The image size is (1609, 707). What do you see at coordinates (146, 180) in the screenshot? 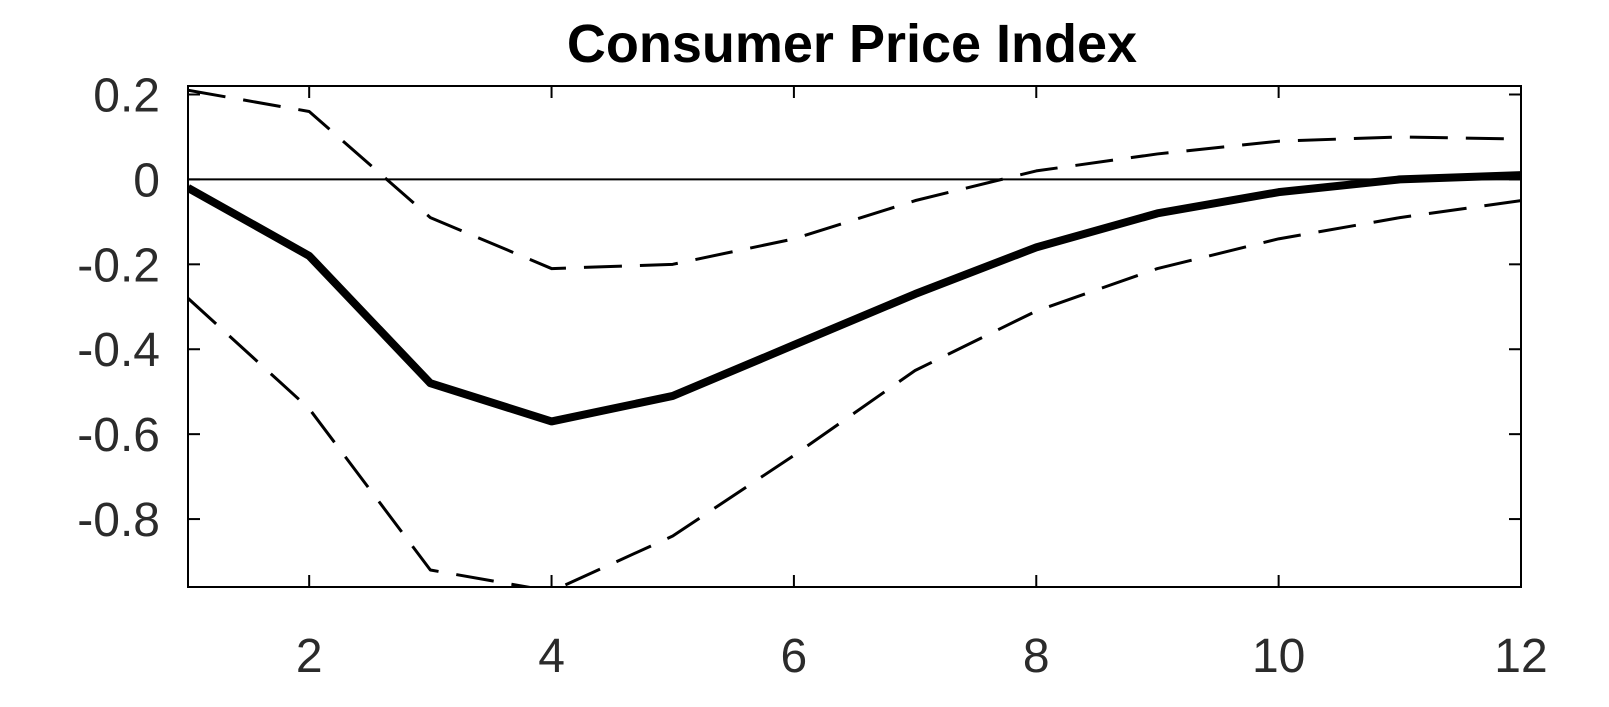
I see `y-tick-label: 0` at bounding box center [146, 180].